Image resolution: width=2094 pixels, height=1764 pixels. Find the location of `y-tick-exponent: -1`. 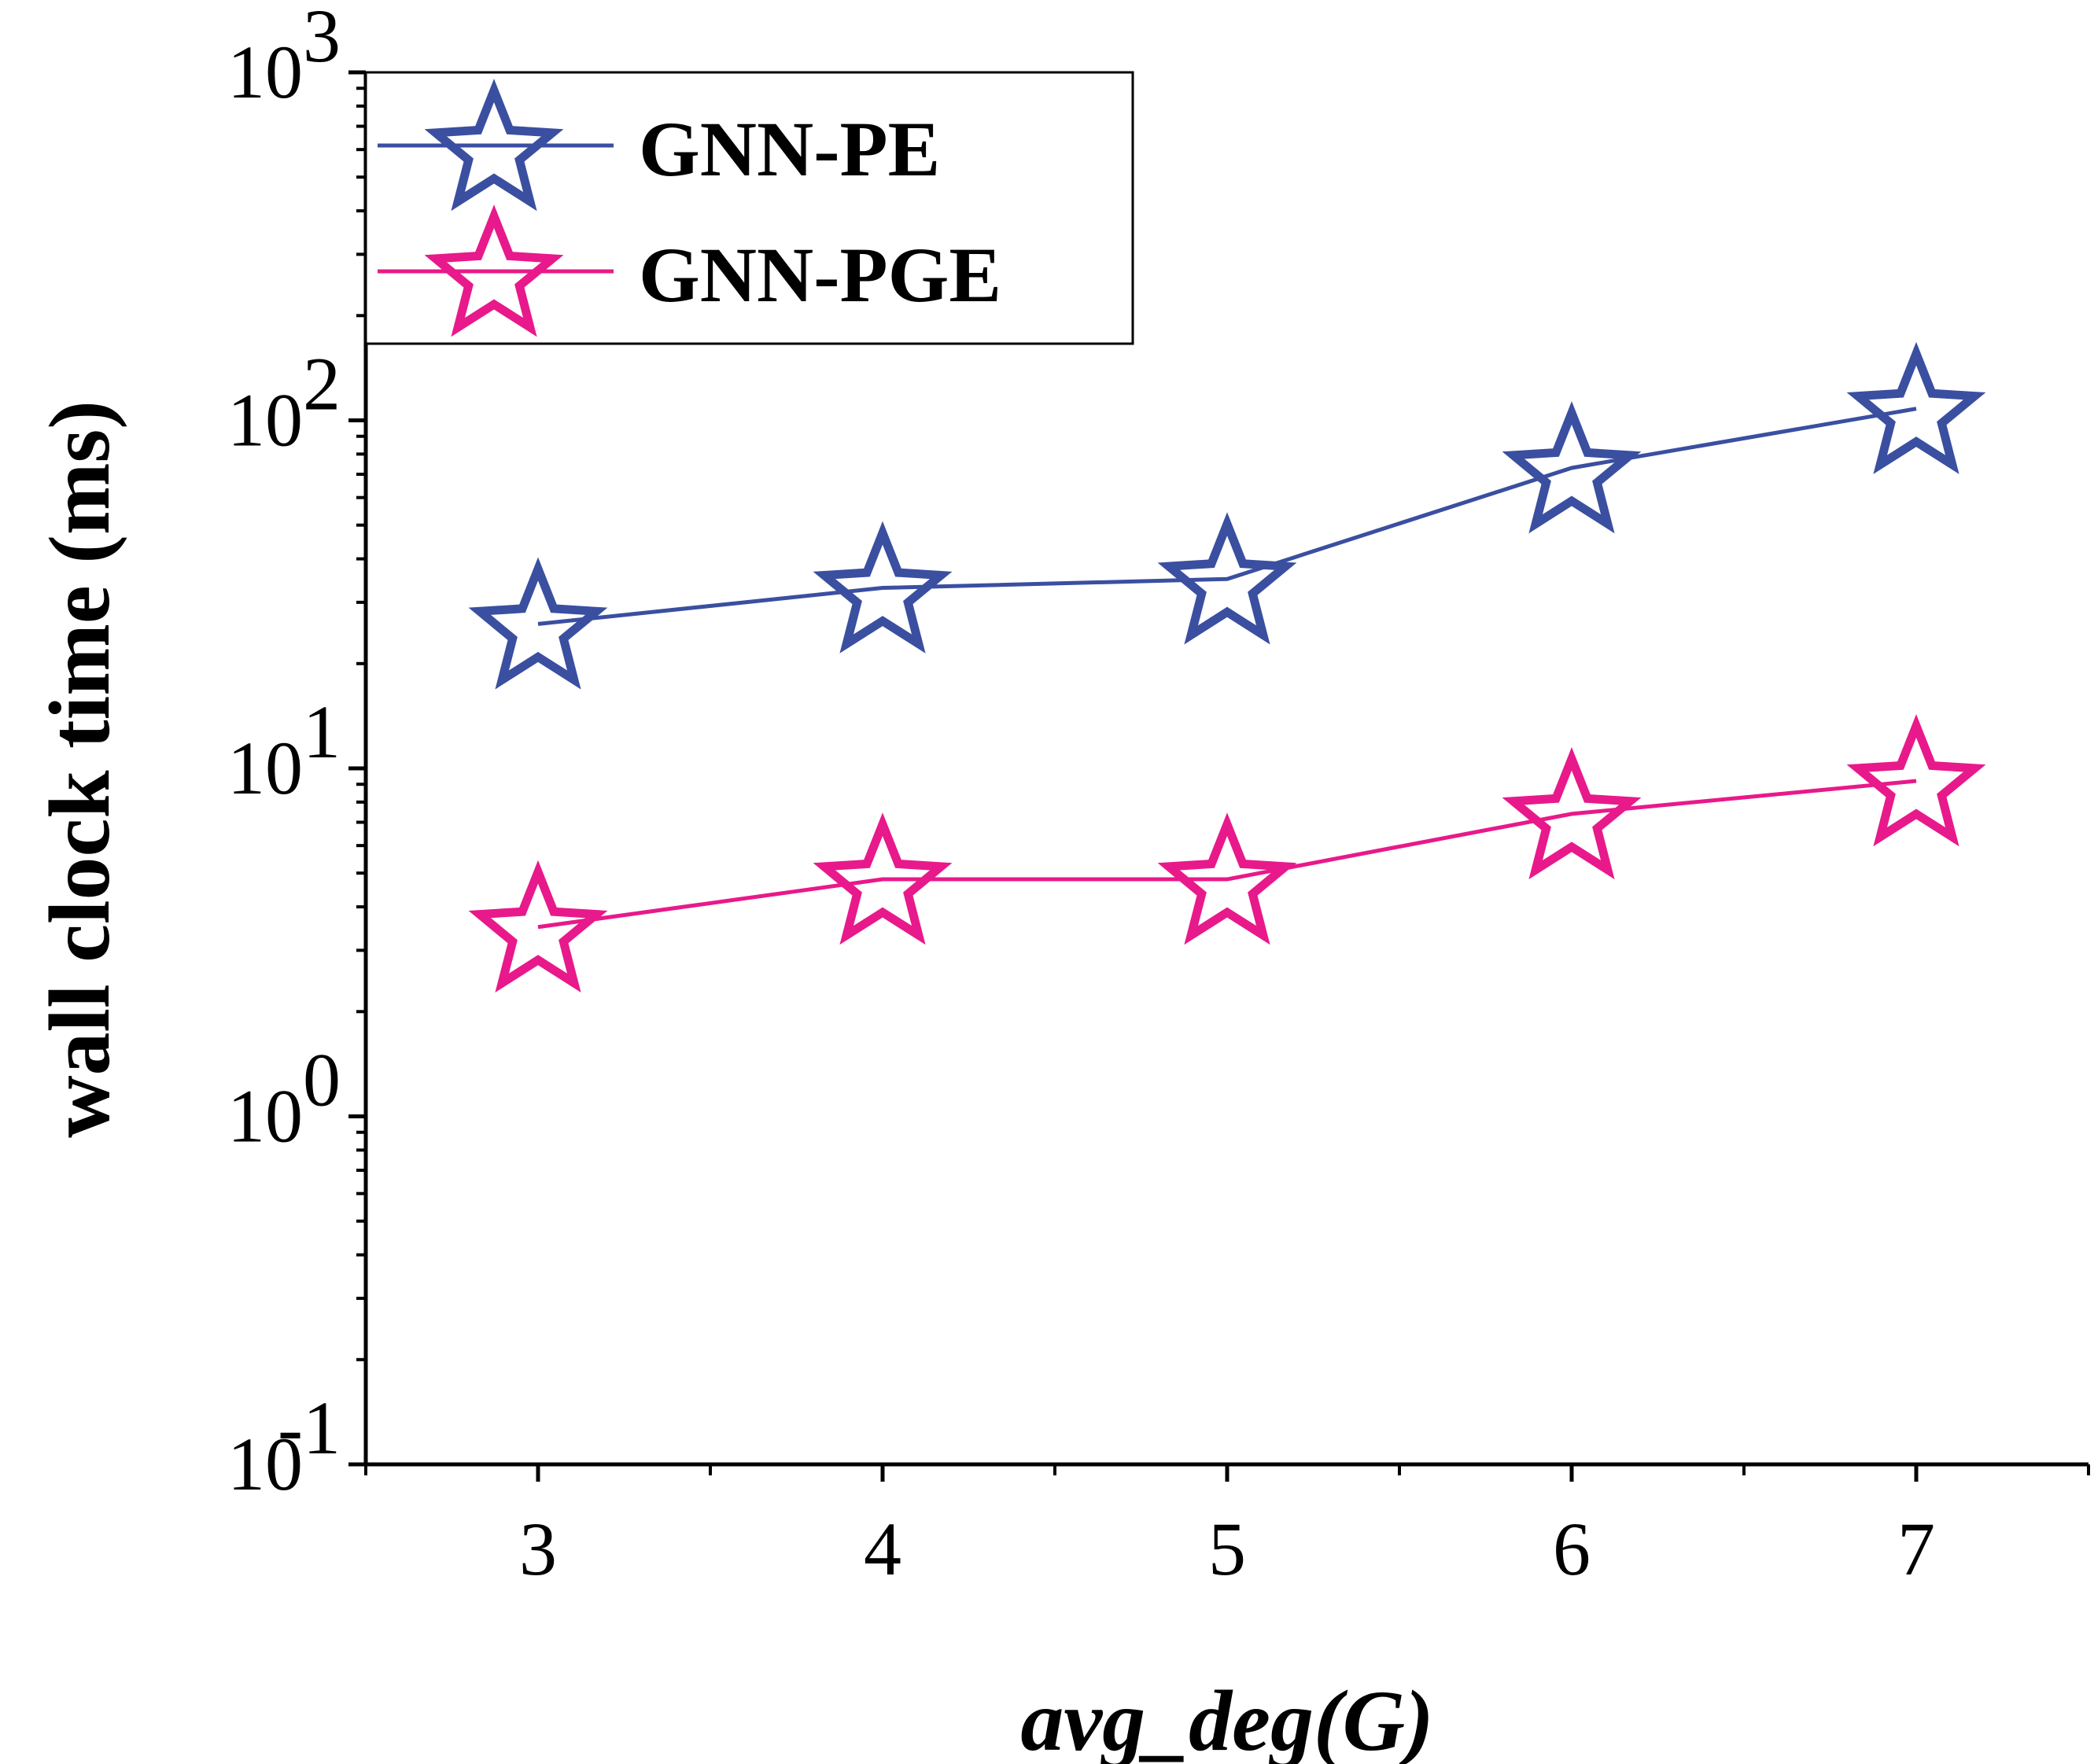

y-tick-exponent: -1 is located at coordinates (309, 1428).